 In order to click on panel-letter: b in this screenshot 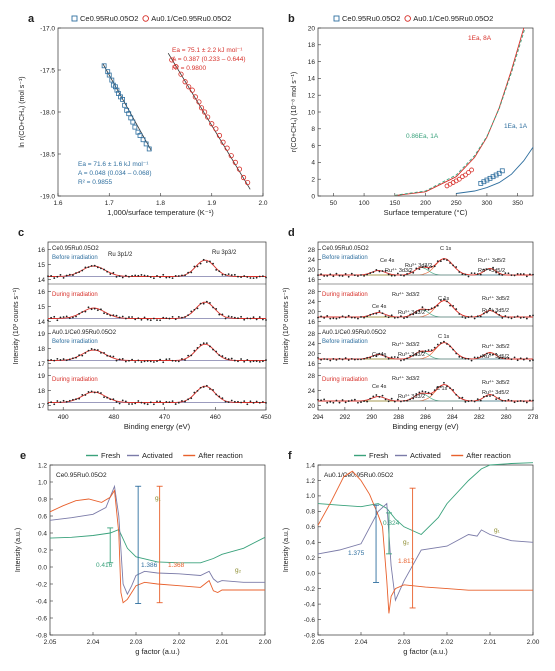, I will do `click(291, 19)`.